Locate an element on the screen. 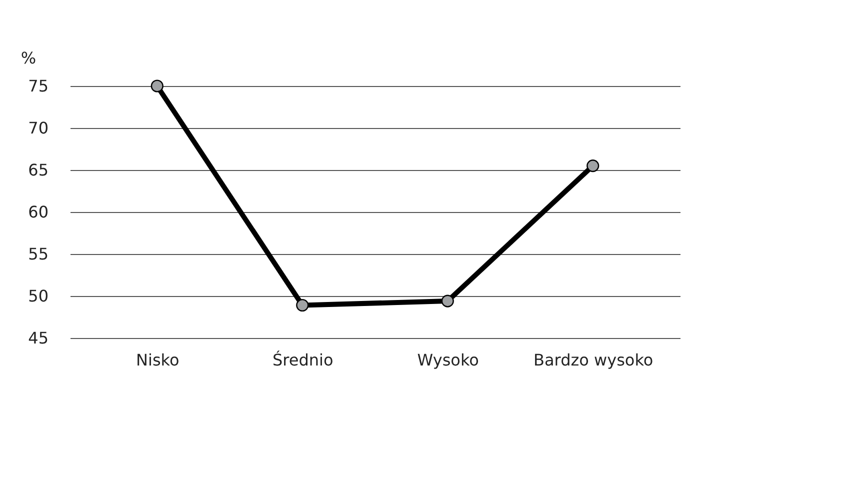 Image resolution: width=852 pixels, height=493 pixels. y-tick-label: 65 is located at coordinates (38, 170).